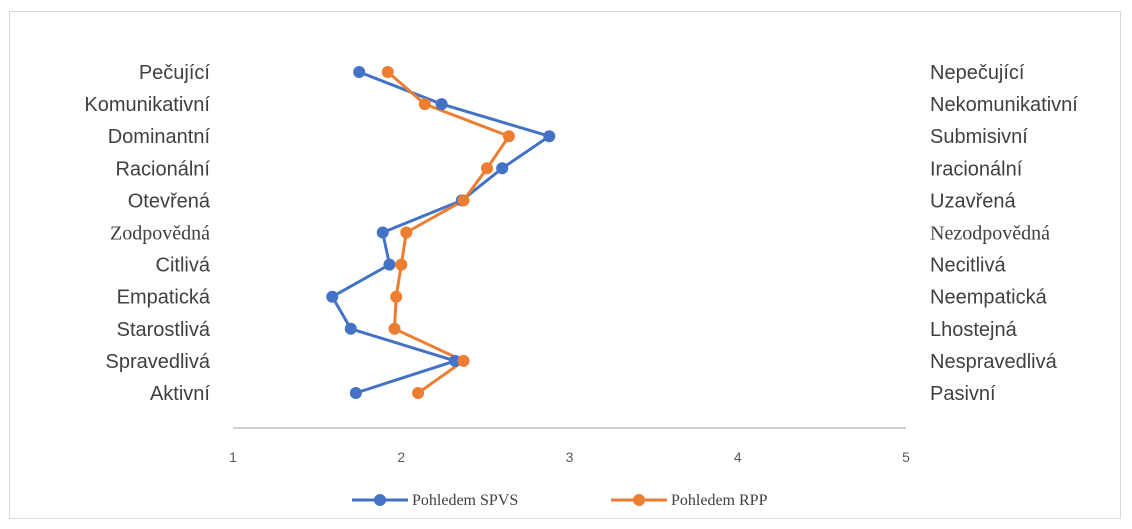 The image size is (1132, 529). What do you see at coordinates (977, 73) in the screenshot?
I see `right-category-label: Nepečující` at bounding box center [977, 73].